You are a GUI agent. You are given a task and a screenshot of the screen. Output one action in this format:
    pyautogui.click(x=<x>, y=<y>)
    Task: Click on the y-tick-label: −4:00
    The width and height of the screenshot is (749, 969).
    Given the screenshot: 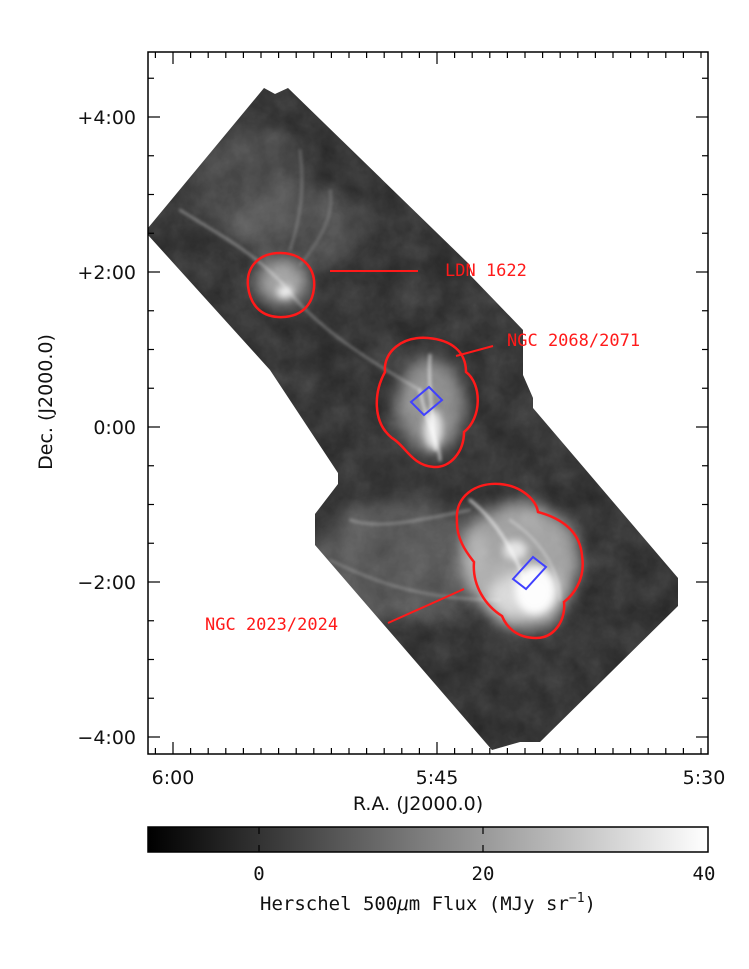 What is the action you would take?
    pyautogui.click(x=106, y=738)
    